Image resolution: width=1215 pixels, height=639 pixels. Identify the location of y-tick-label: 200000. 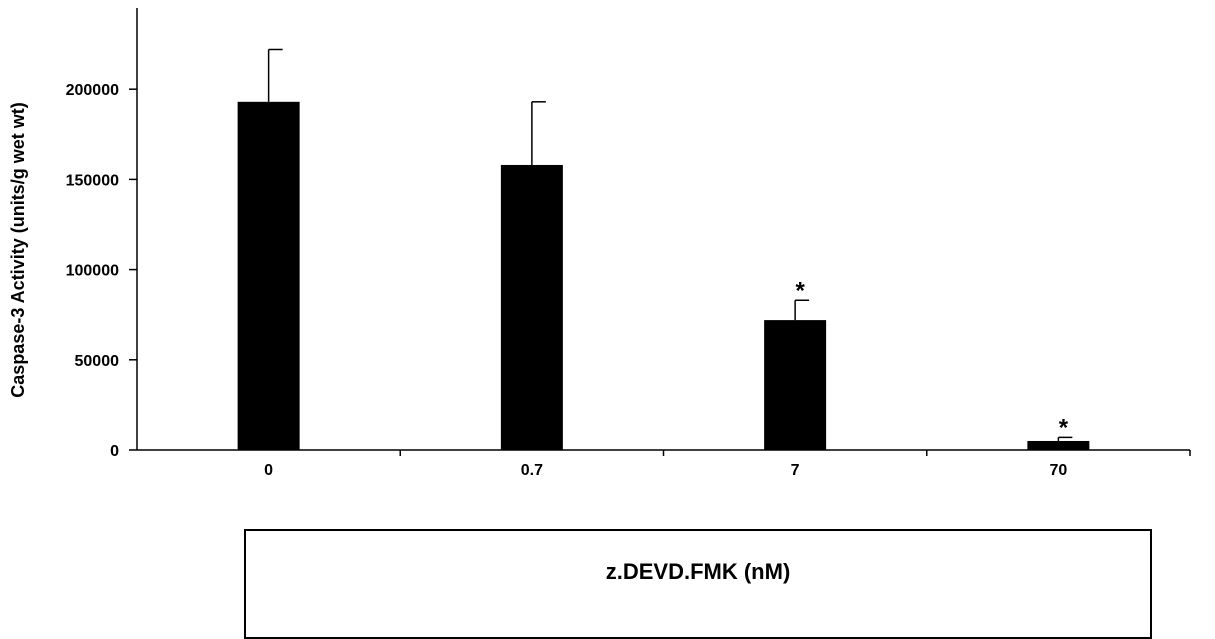
(92, 90).